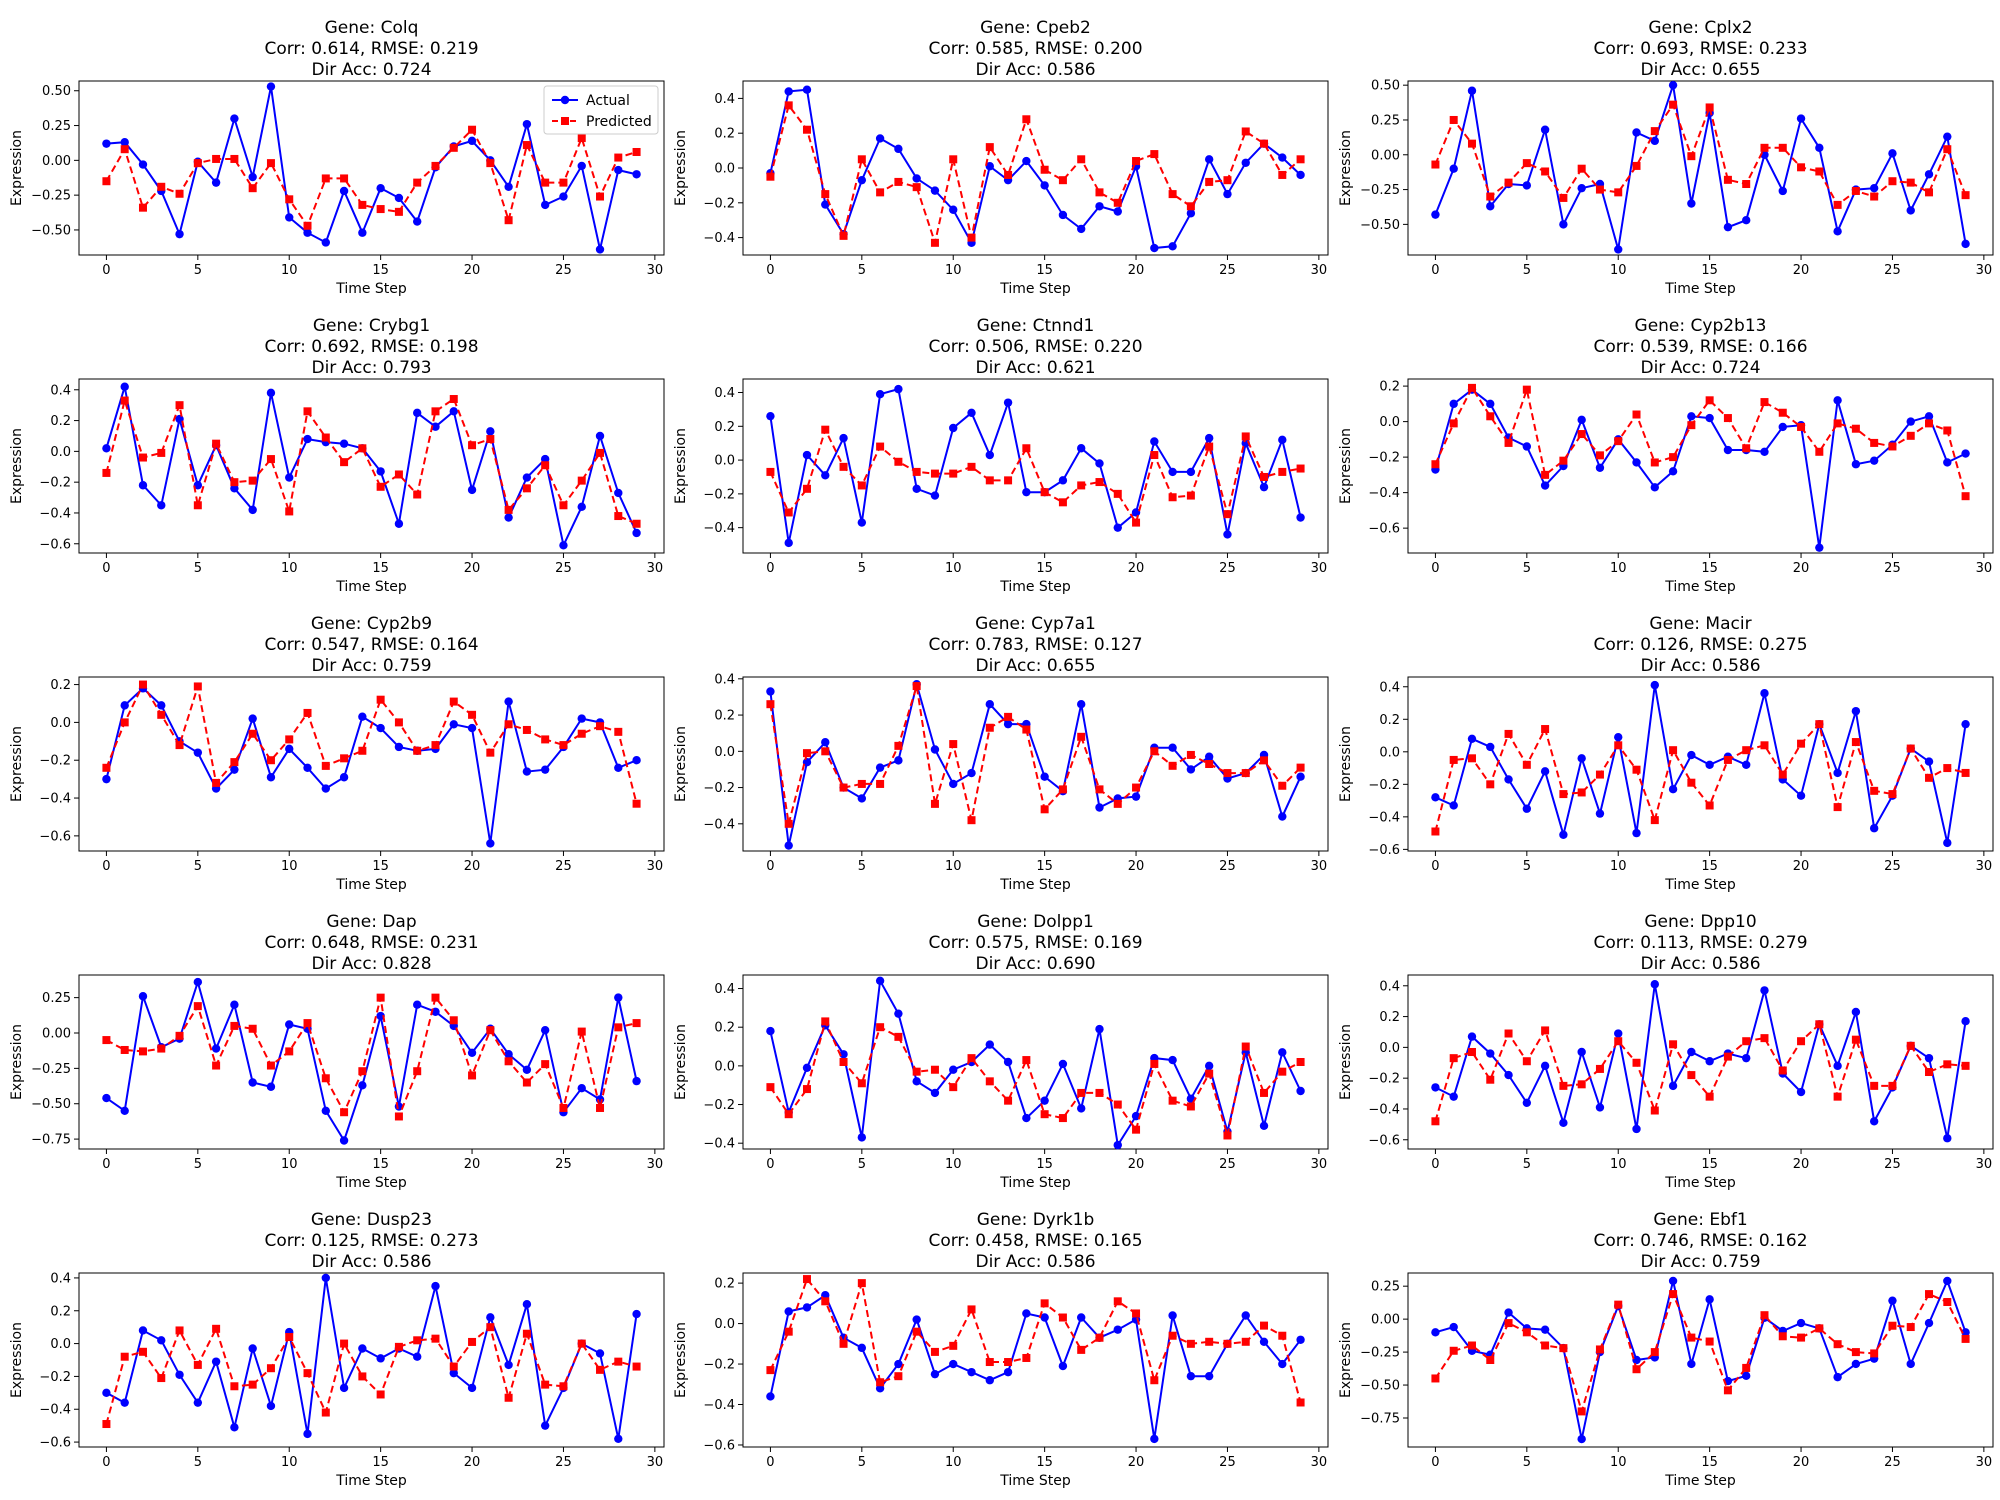 This screenshot has height=1500, width=2000. Describe the element at coordinates (1035, 1241) in the screenshot. I see `subplot-title-line: Corr: 0.458, RMSE: 0.165` at that location.